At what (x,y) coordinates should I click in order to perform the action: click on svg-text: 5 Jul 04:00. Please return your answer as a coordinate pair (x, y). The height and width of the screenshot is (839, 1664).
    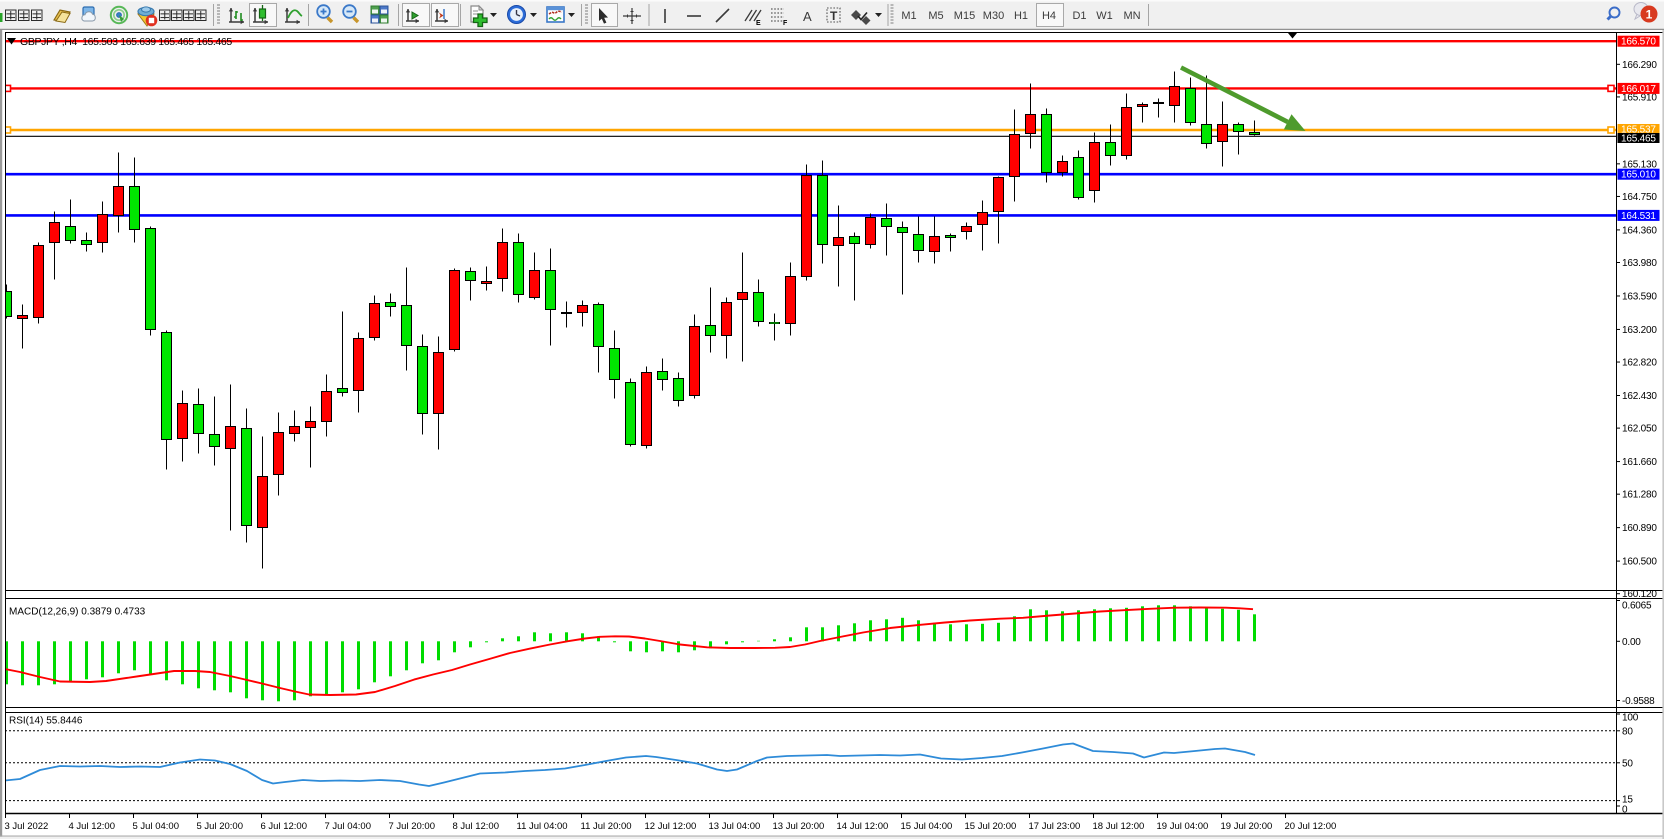
    Looking at the image, I should click on (156, 826).